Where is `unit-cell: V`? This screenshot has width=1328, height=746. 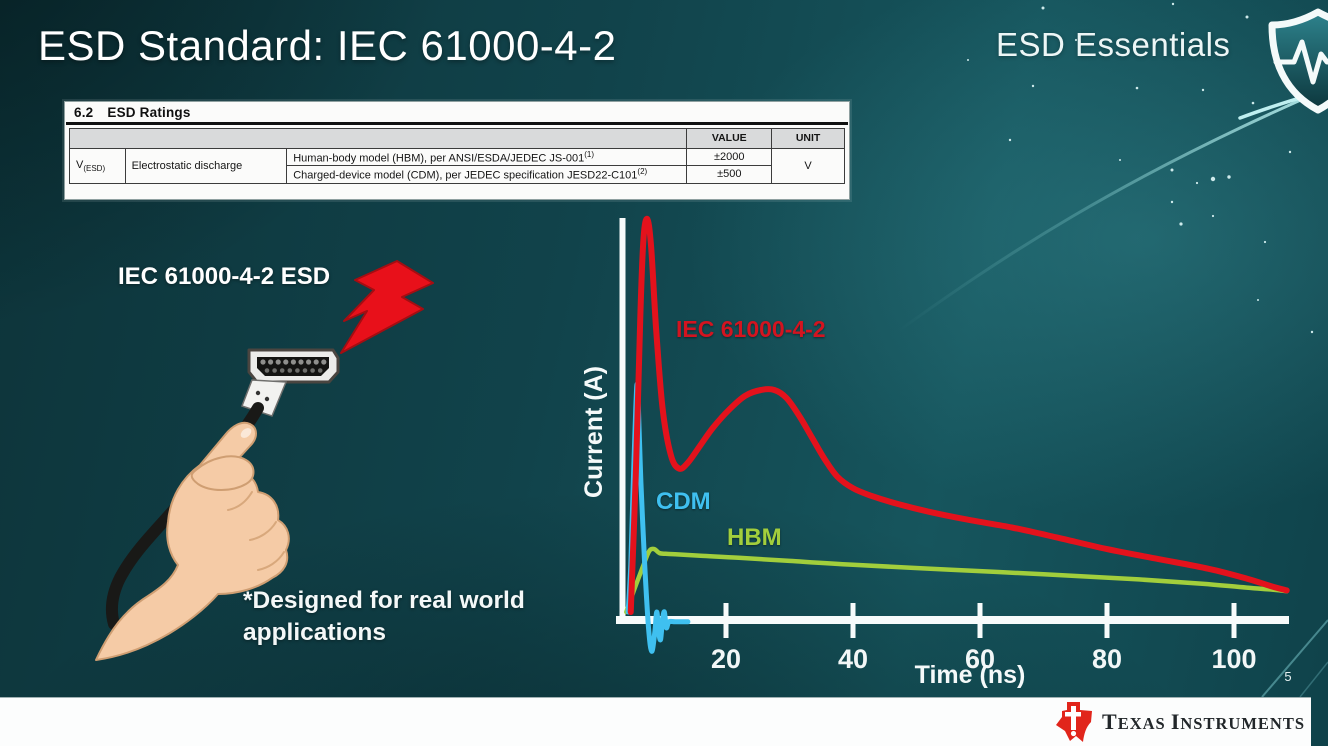 unit-cell: V is located at coordinates (808, 165).